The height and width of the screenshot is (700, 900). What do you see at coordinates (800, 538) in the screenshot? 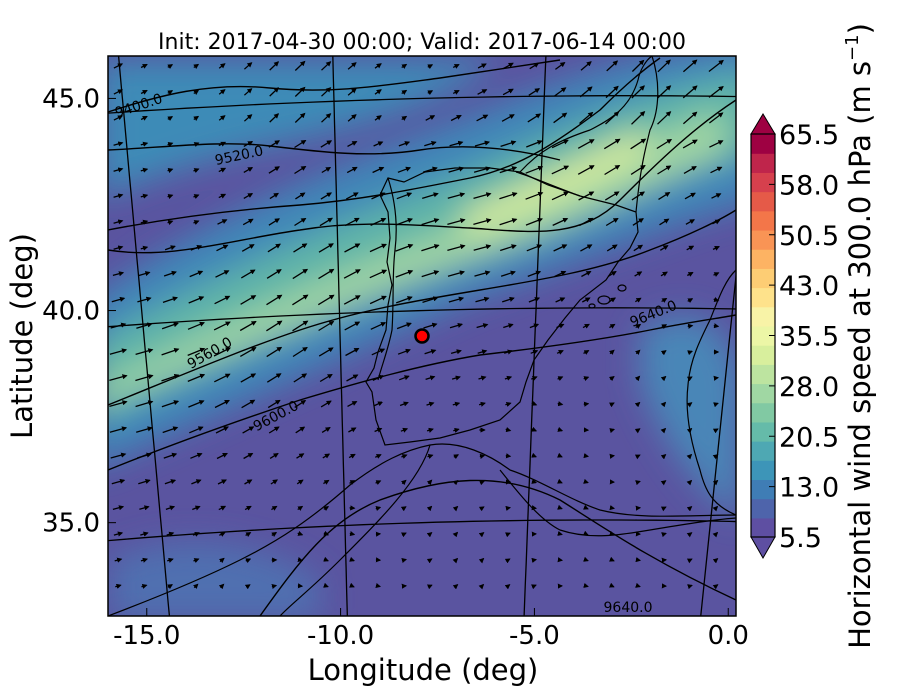
I see `colorbar-tick-label: 5.5` at bounding box center [800, 538].